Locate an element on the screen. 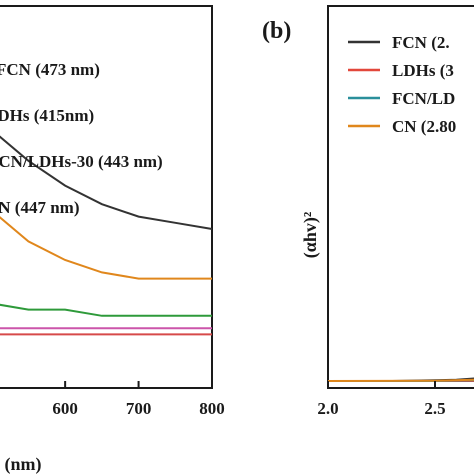 This screenshot has width=474, height=474. panel-b-legend: FCN (2. LDHs (3 FCN/LD CN (2.80 is located at coordinates (402, 84).